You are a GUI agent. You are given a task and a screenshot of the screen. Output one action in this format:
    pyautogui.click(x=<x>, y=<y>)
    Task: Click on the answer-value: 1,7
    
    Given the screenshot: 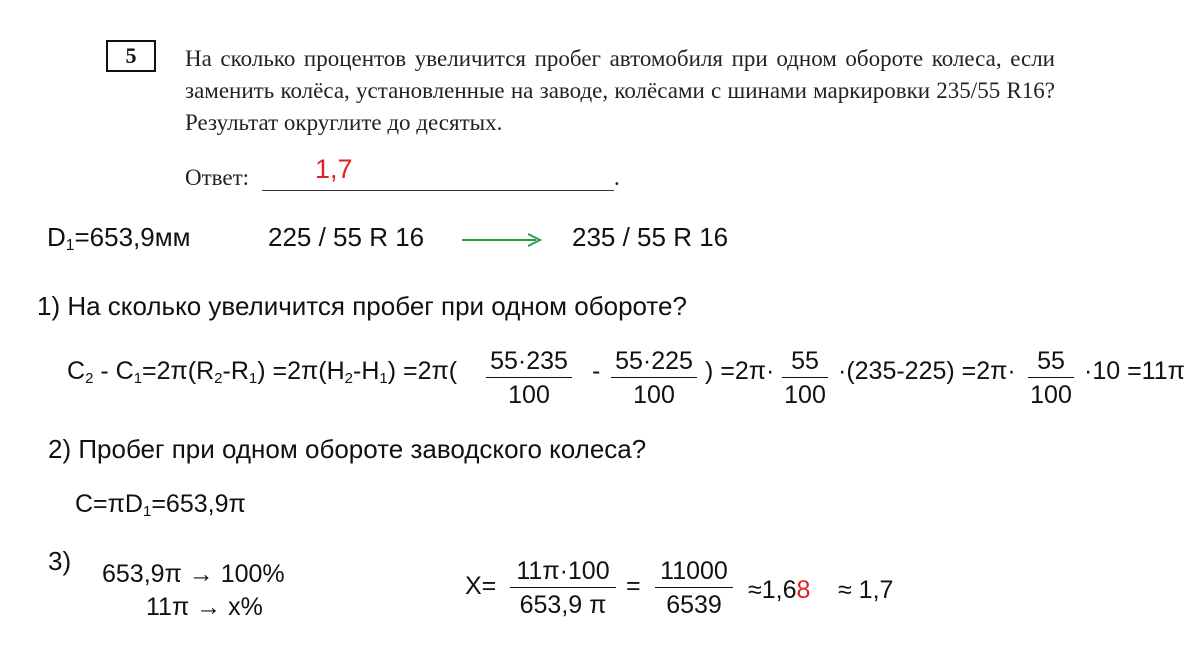 What is the action you would take?
    pyautogui.click(x=334, y=169)
    